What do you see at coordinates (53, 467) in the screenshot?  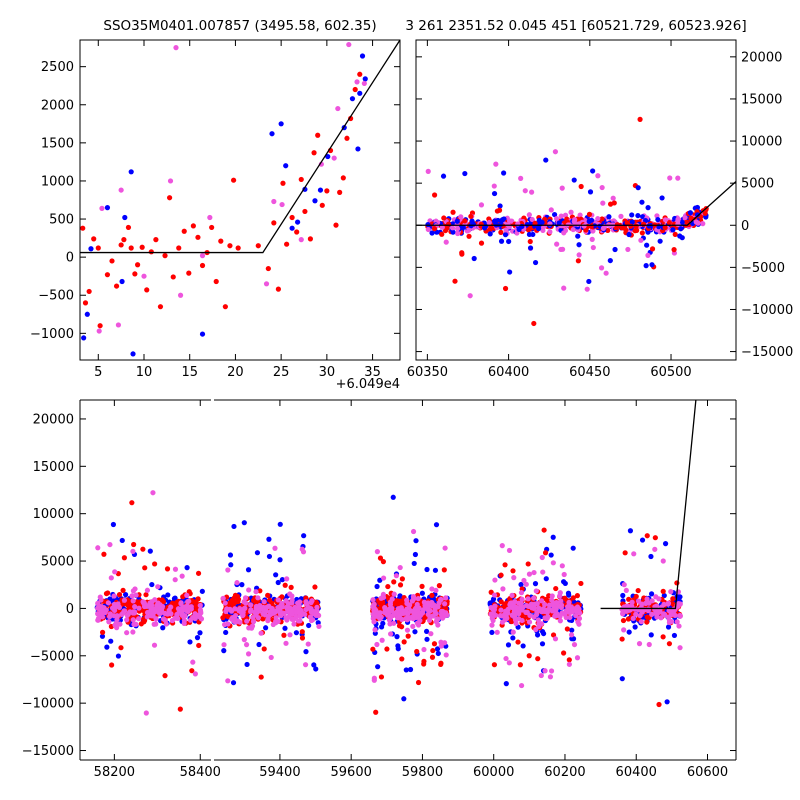 I see `y-tick-label: 15000` at bounding box center [53, 467].